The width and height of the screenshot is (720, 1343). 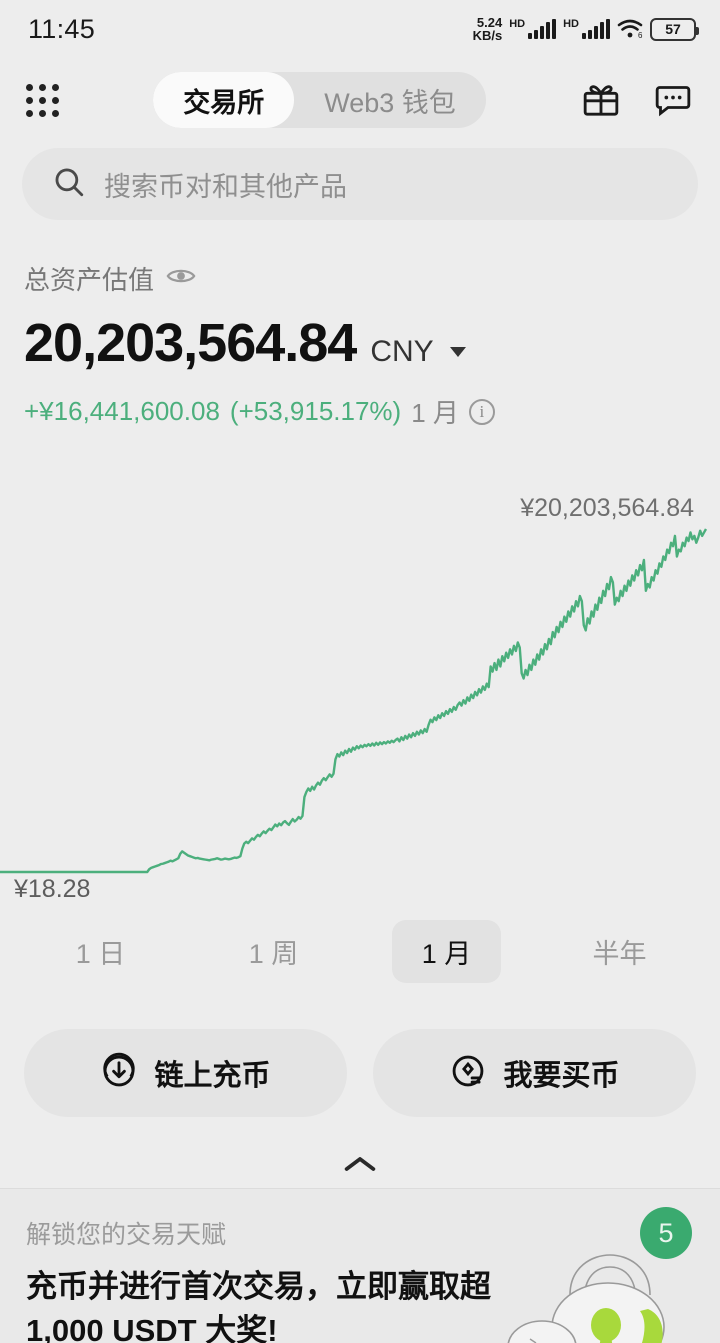 I want to click on deposit-button: 链上充币, so click(x=185, y=1073).